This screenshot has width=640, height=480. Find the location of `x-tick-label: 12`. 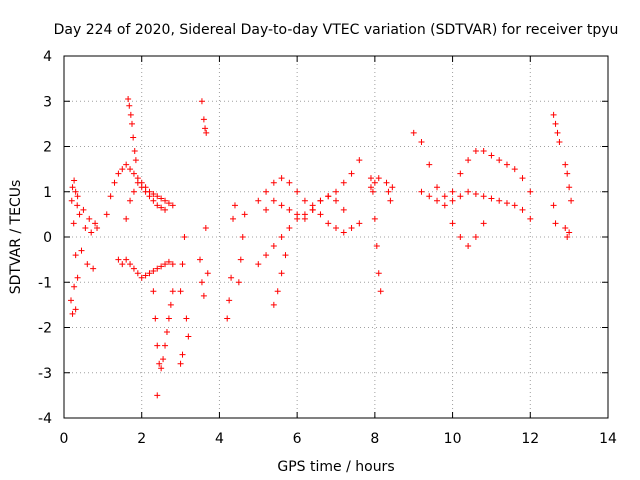

x-tick-label: 12 is located at coordinates (530, 439).